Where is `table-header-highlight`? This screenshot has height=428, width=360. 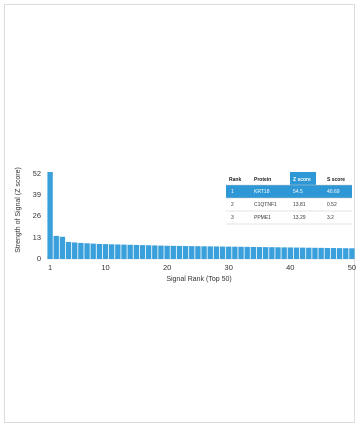
table-header-highlight is located at coordinates (303, 178).